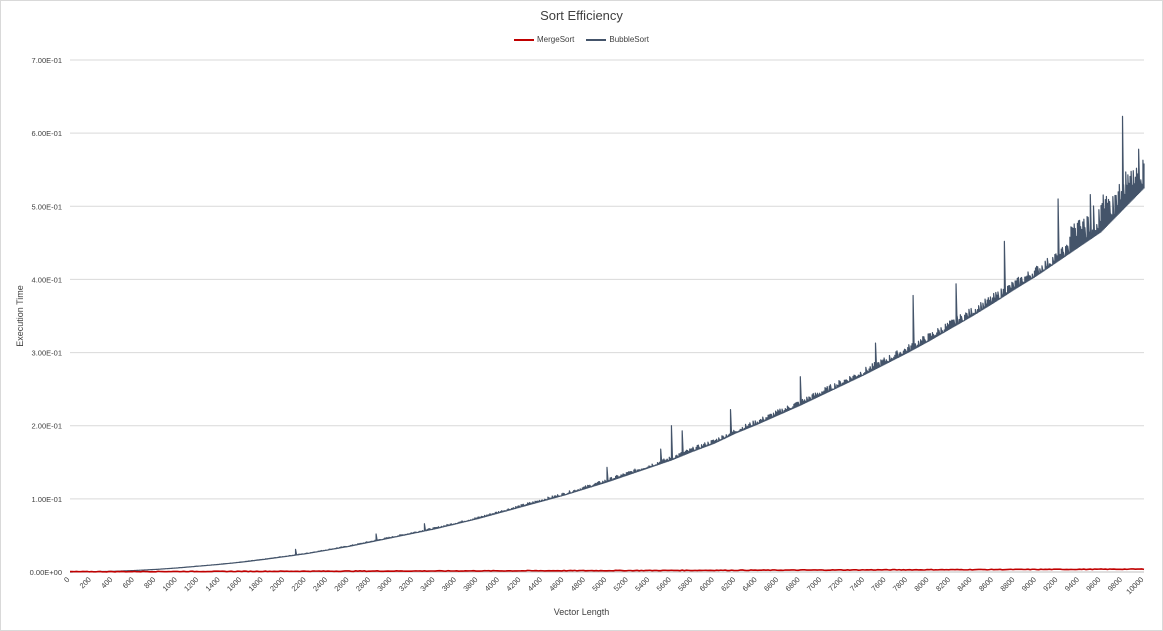 The height and width of the screenshot is (631, 1163). What do you see at coordinates (836, 584) in the screenshot?
I see `x-tick-label: 7200` at bounding box center [836, 584].